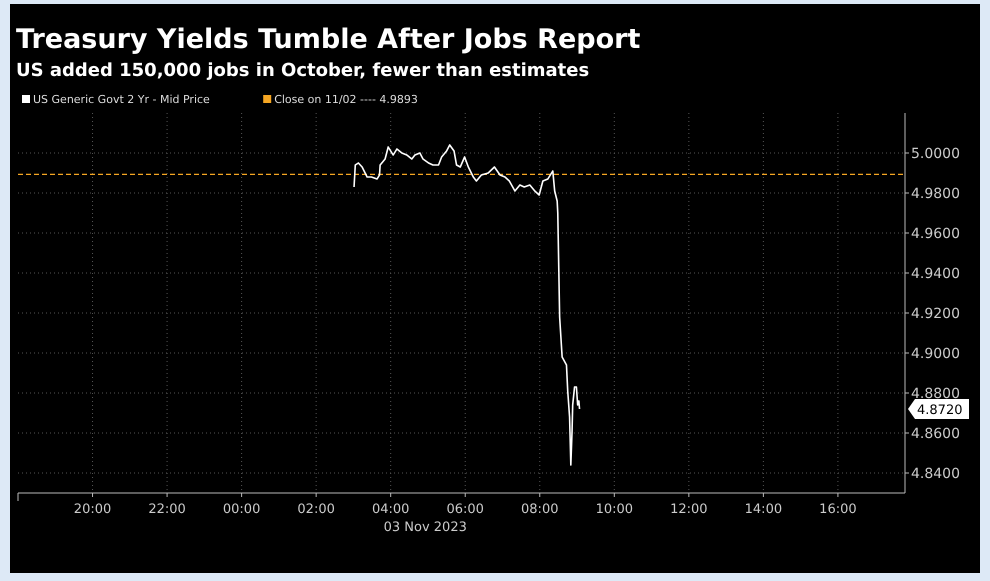 The width and height of the screenshot is (990, 581). I want to click on y-tick-label: 4.9800, so click(935, 194).